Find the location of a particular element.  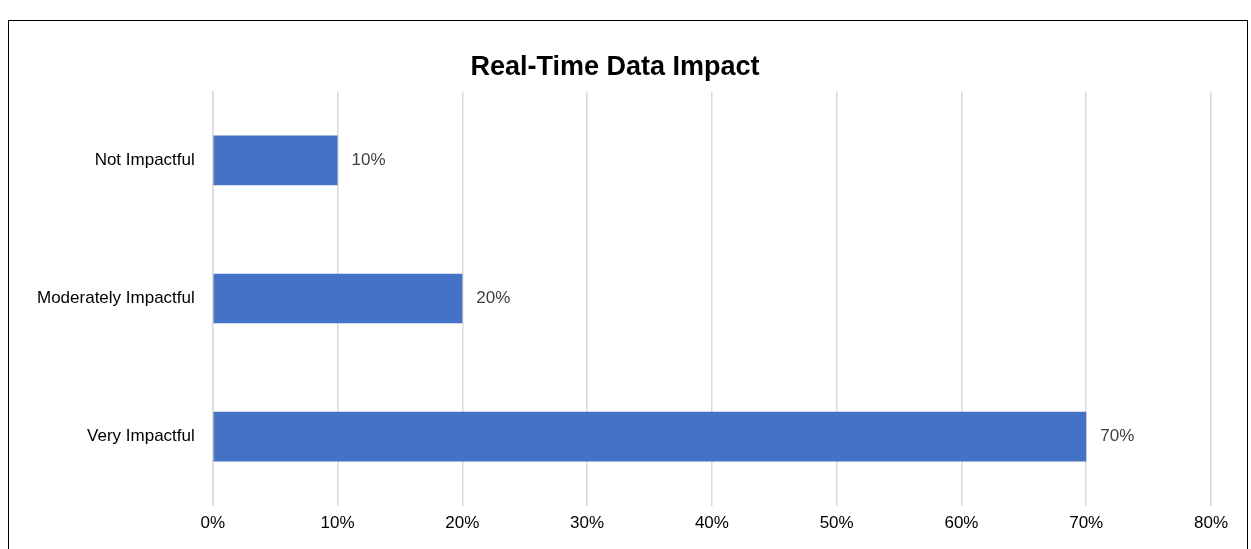

y-tick-label: Moderately Impactful is located at coordinates (115, 298).